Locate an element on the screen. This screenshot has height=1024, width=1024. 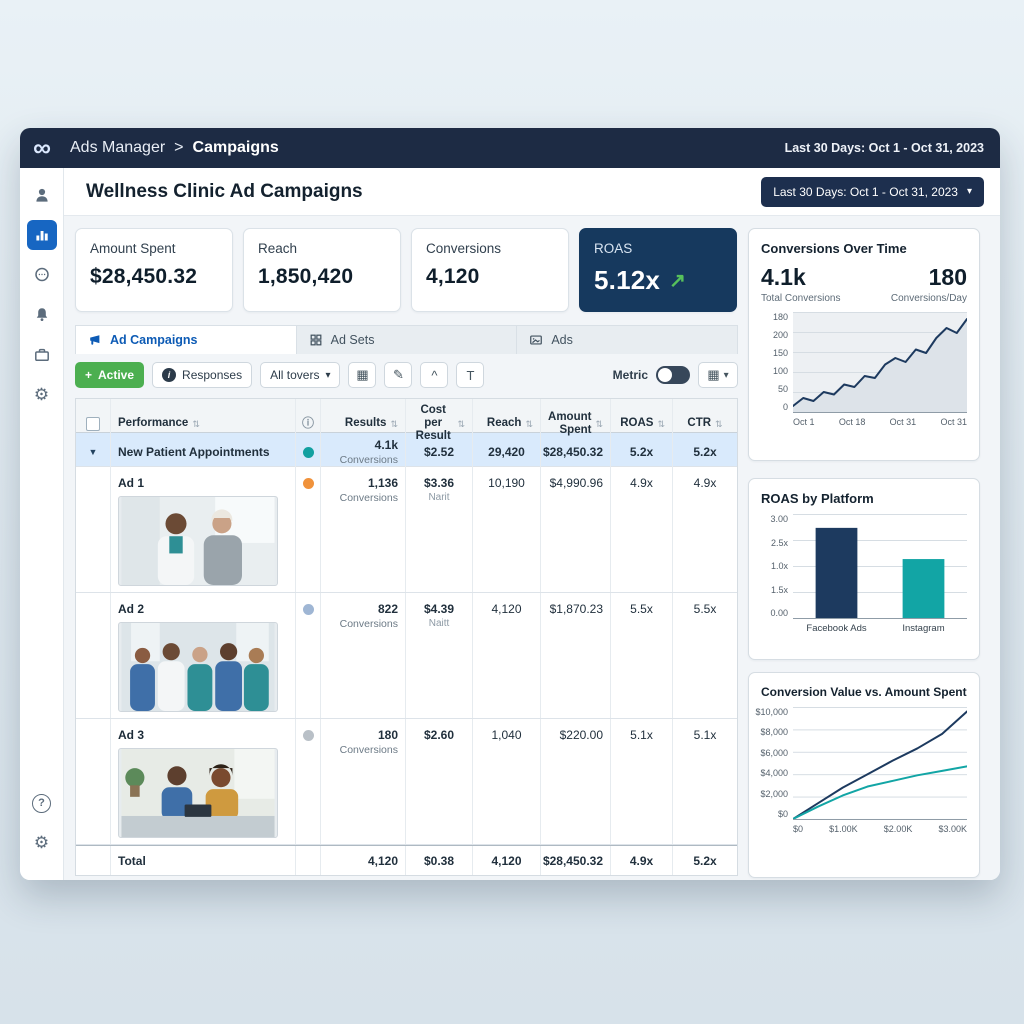
breadcrumb-current: Campaigns is located at coordinates (235, 147).